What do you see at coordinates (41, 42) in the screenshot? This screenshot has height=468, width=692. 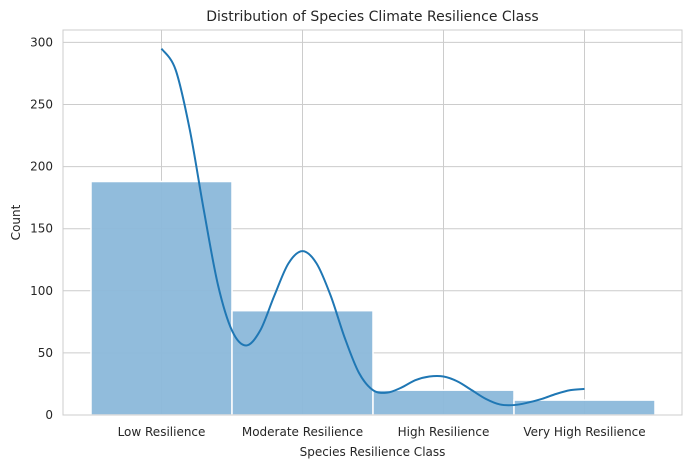 I see `y-tick-label: 300` at bounding box center [41, 42].